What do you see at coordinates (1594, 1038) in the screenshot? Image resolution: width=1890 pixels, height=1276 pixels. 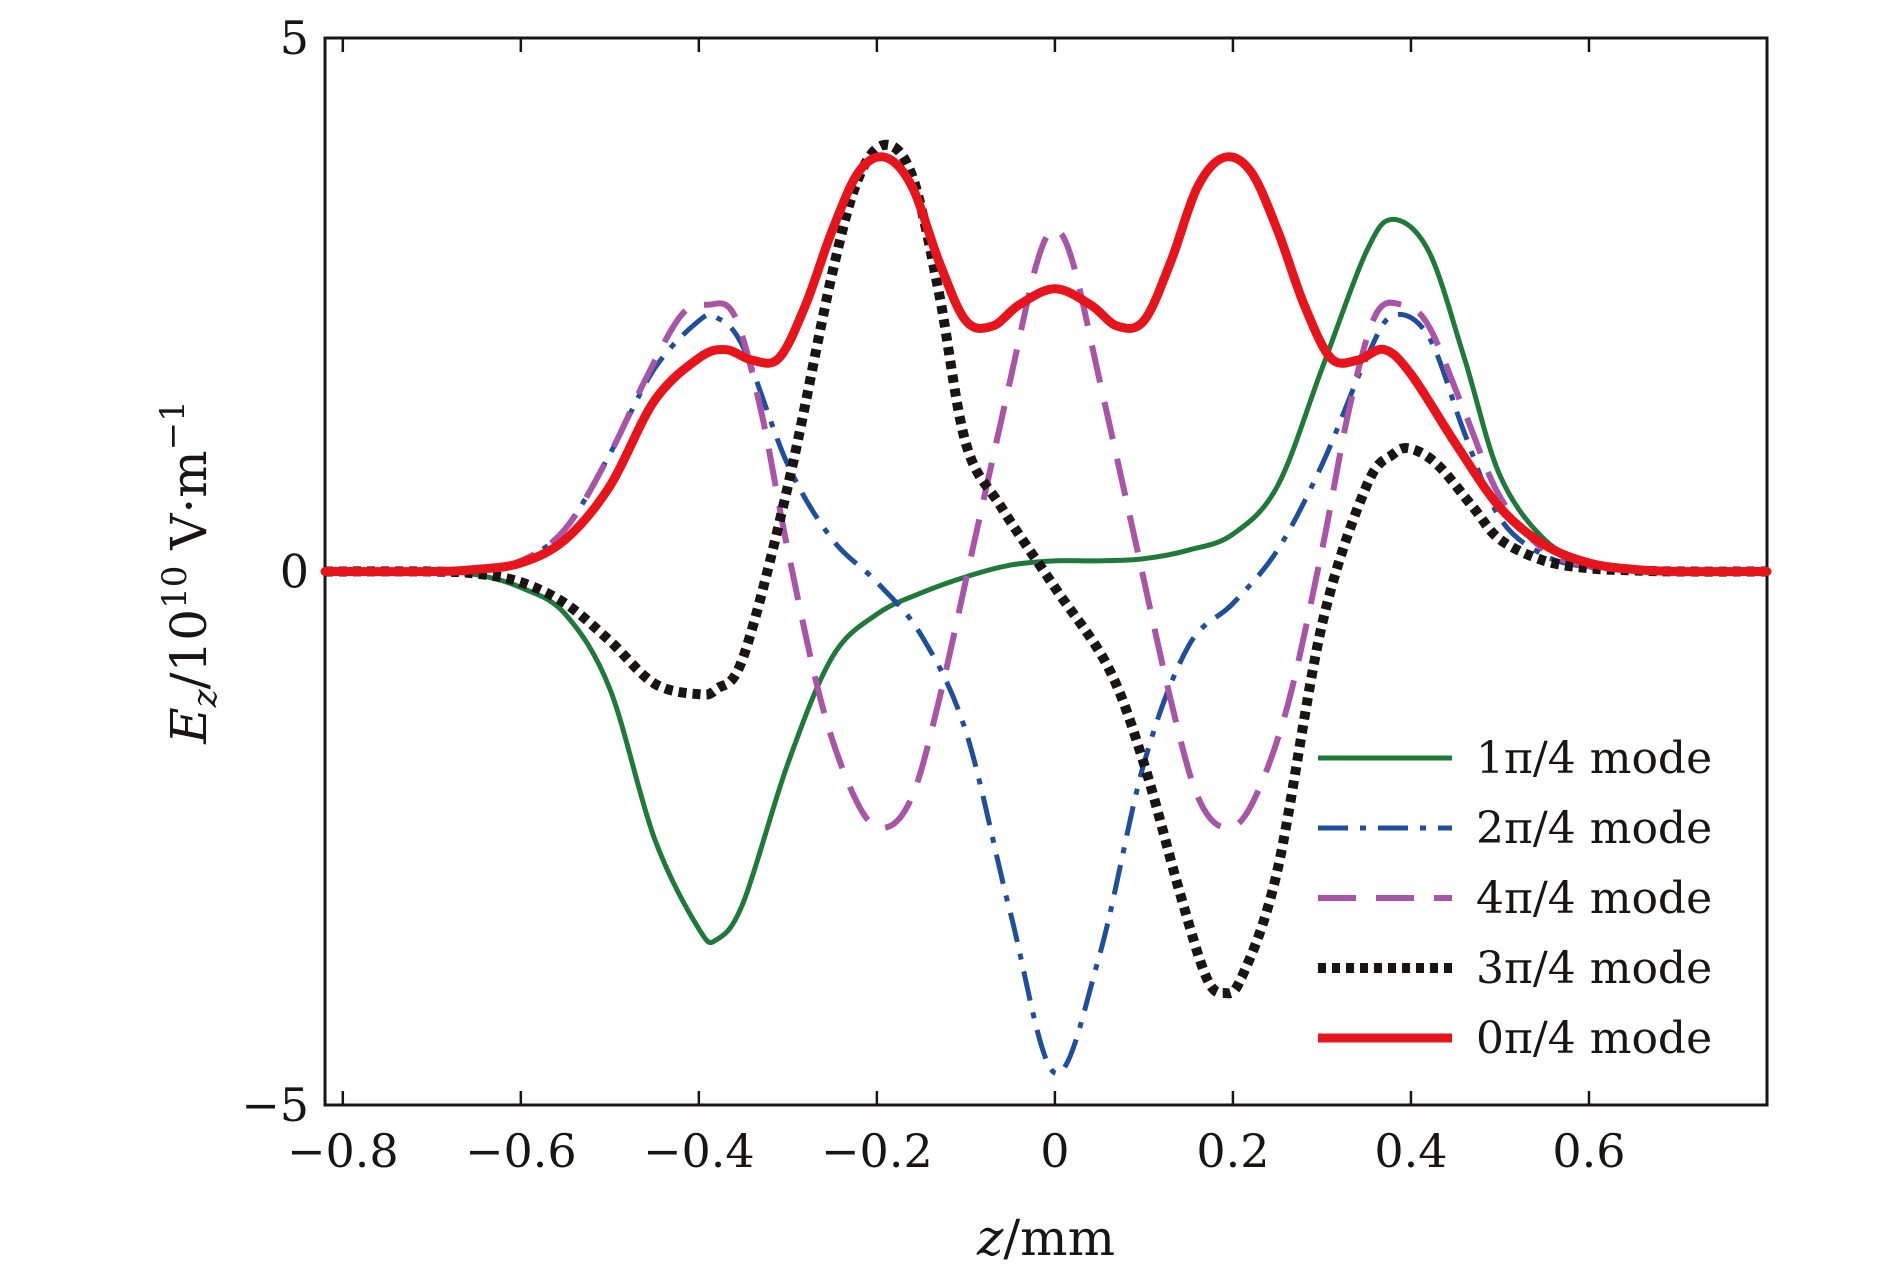 I see `legend-label-5: 0π/4 mode` at bounding box center [1594, 1038].